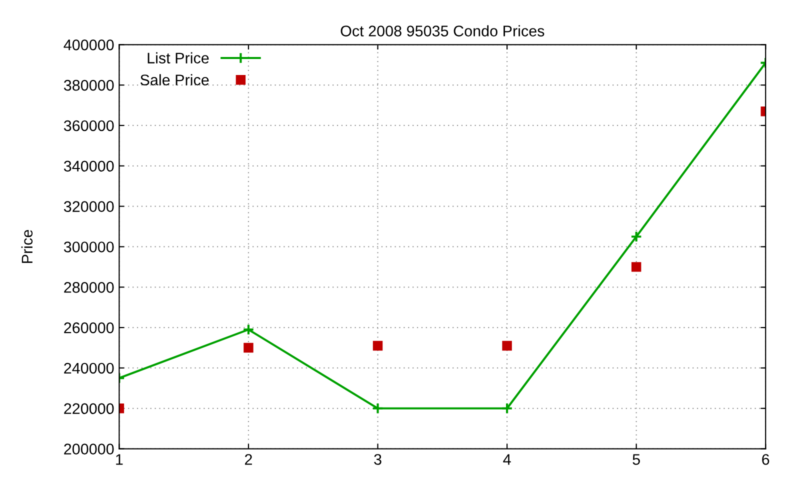 This screenshot has width=800, height=480. I want to click on y-tick-label: 200000, so click(89, 449).